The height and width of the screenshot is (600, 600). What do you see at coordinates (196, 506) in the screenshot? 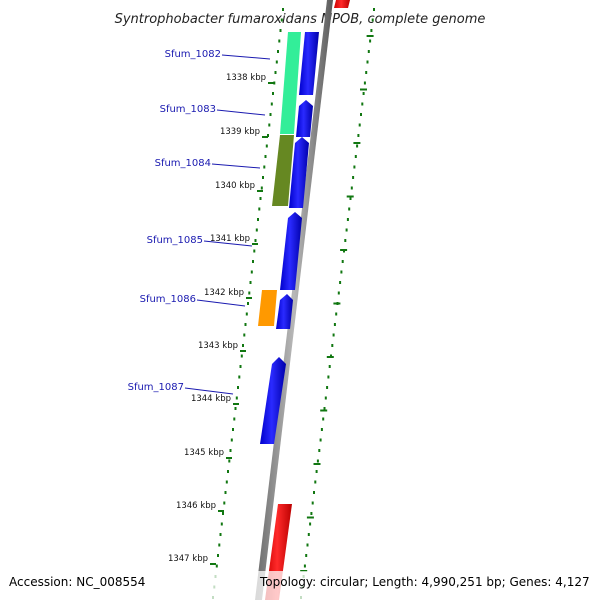
I see `tick-label: 1346 kbp` at bounding box center [196, 506].